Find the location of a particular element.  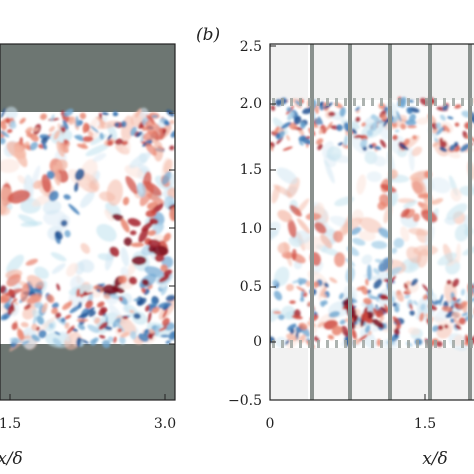

rib-band is located at coordinates (289, 72).